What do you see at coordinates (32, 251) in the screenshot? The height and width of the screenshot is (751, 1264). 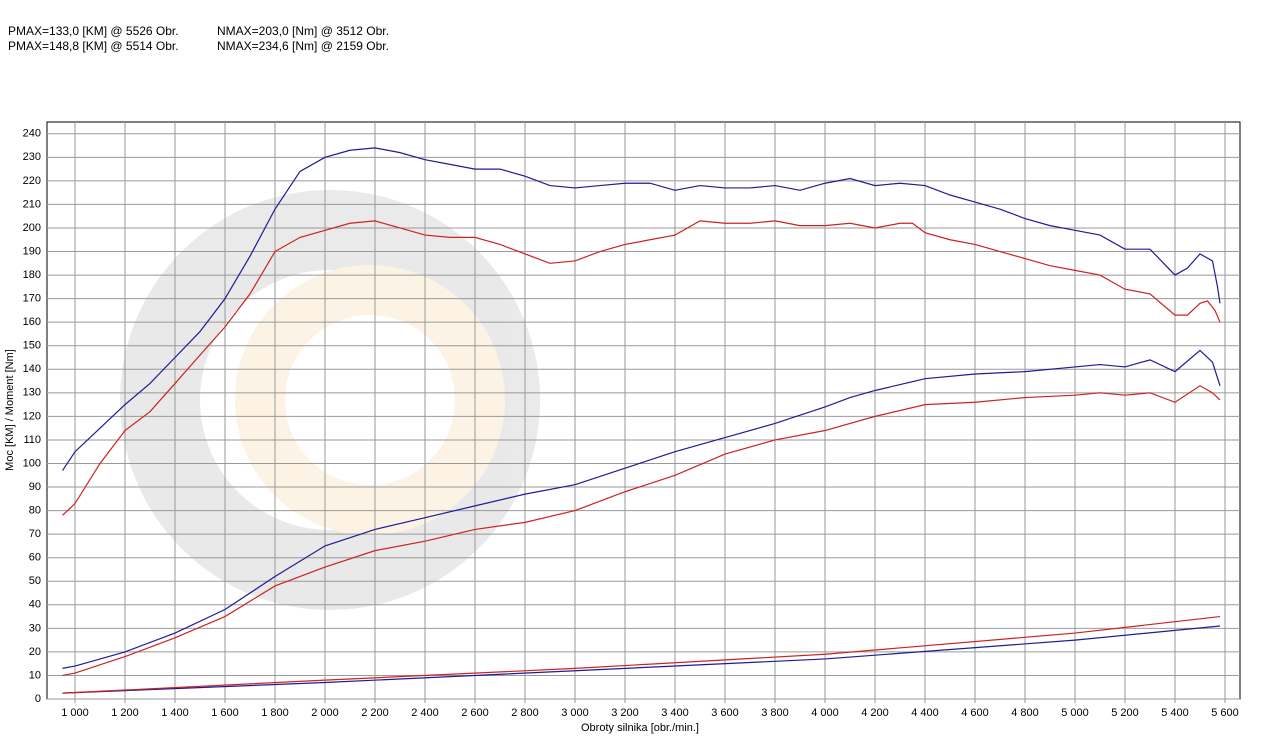 I see `y-tick-label: 190` at bounding box center [32, 251].